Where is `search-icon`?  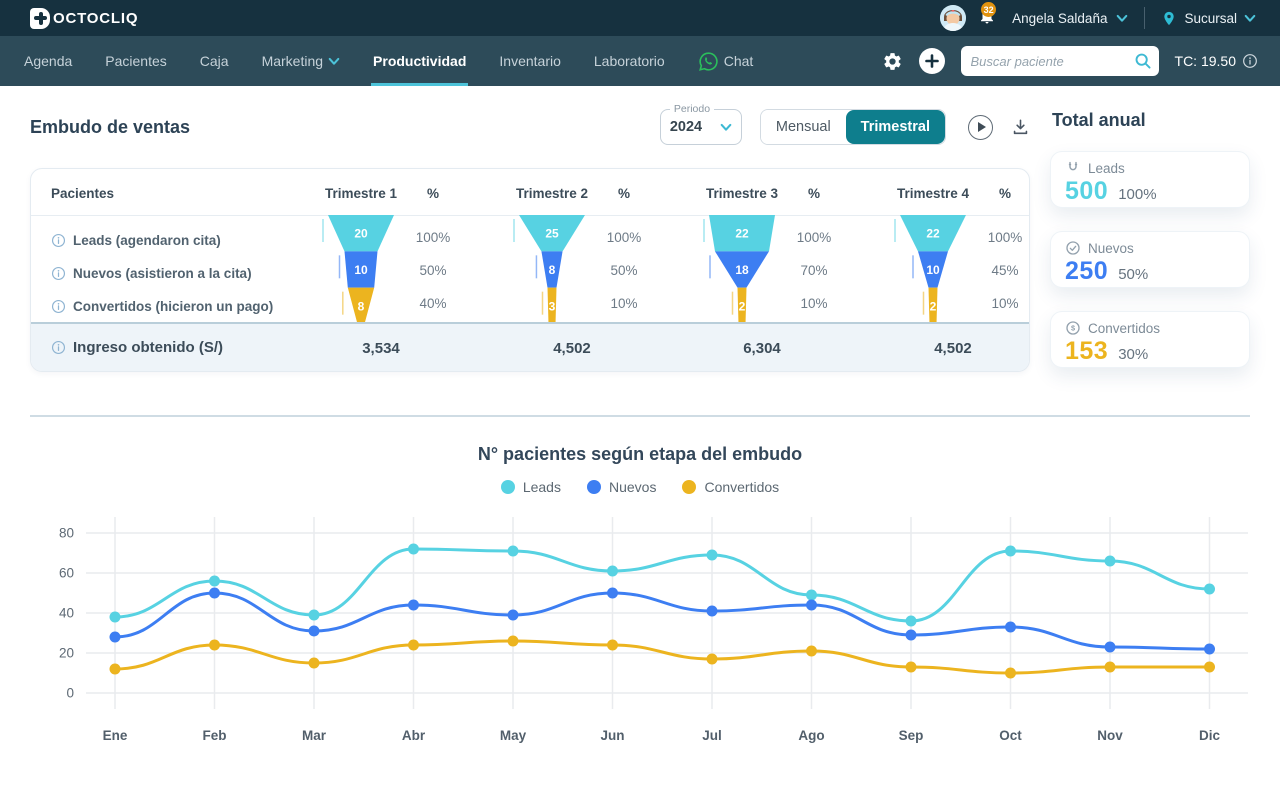 search-icon is located at coordinates (1143, 63).